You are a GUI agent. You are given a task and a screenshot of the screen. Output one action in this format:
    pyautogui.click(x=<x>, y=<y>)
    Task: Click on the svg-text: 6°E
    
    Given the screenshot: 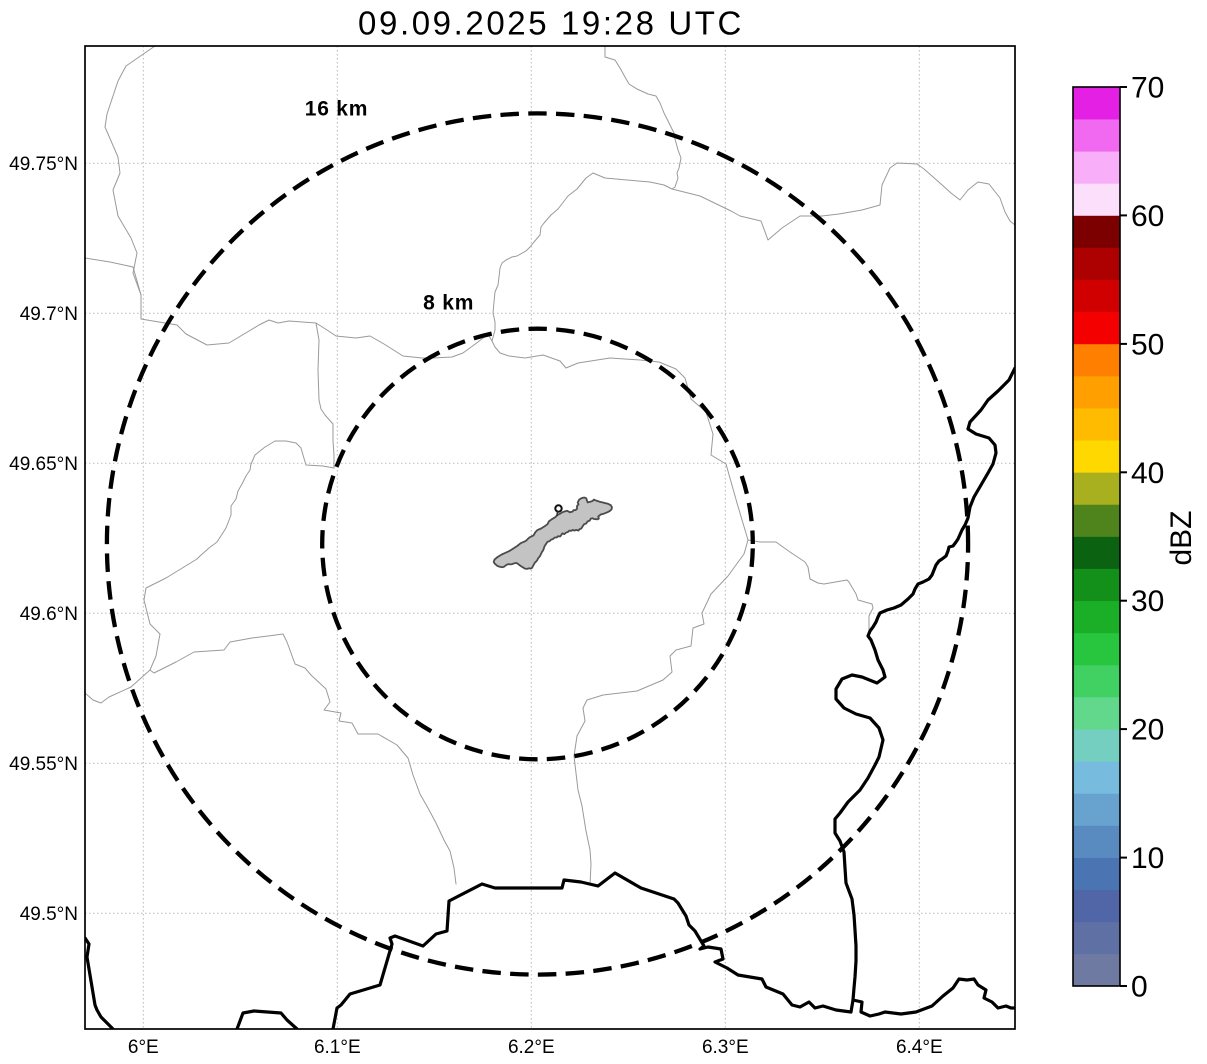 What is the action you would take?
    pyautogui.click(x=143, y=1047)
    